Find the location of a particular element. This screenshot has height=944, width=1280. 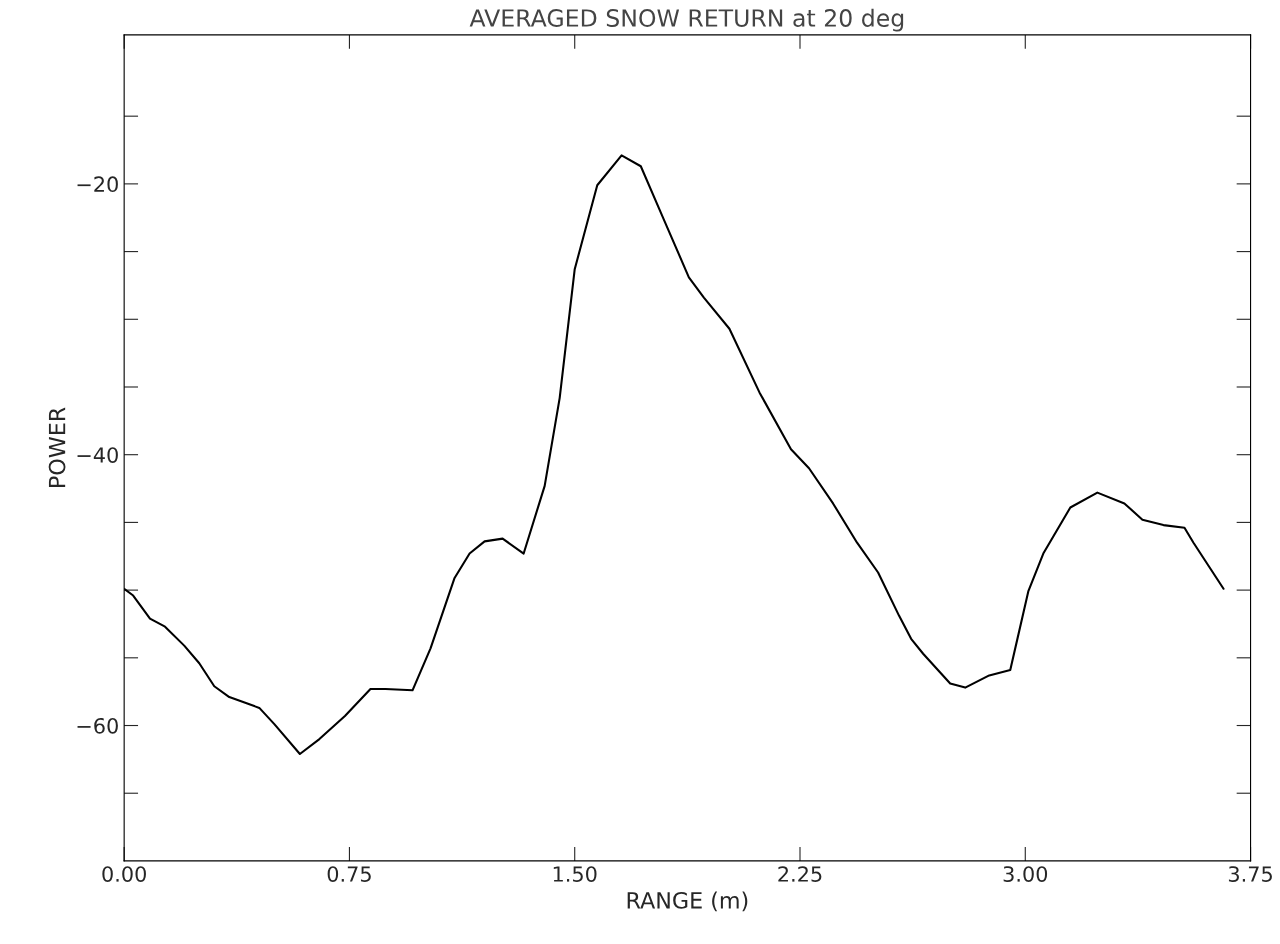

y-tick-label: −40 is located at coordinates (97, 455).